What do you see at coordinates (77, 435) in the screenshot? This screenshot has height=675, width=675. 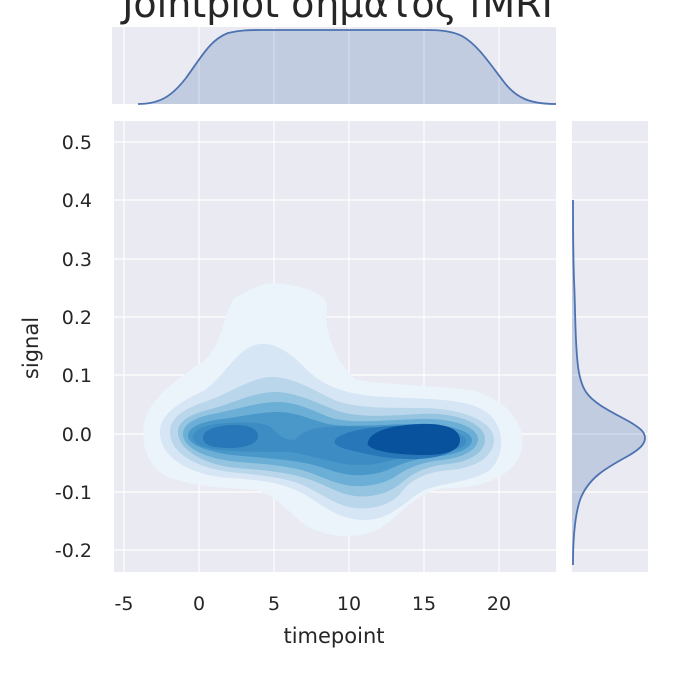 I see `y-tick: 0.0` at bounding box center [77, 435].